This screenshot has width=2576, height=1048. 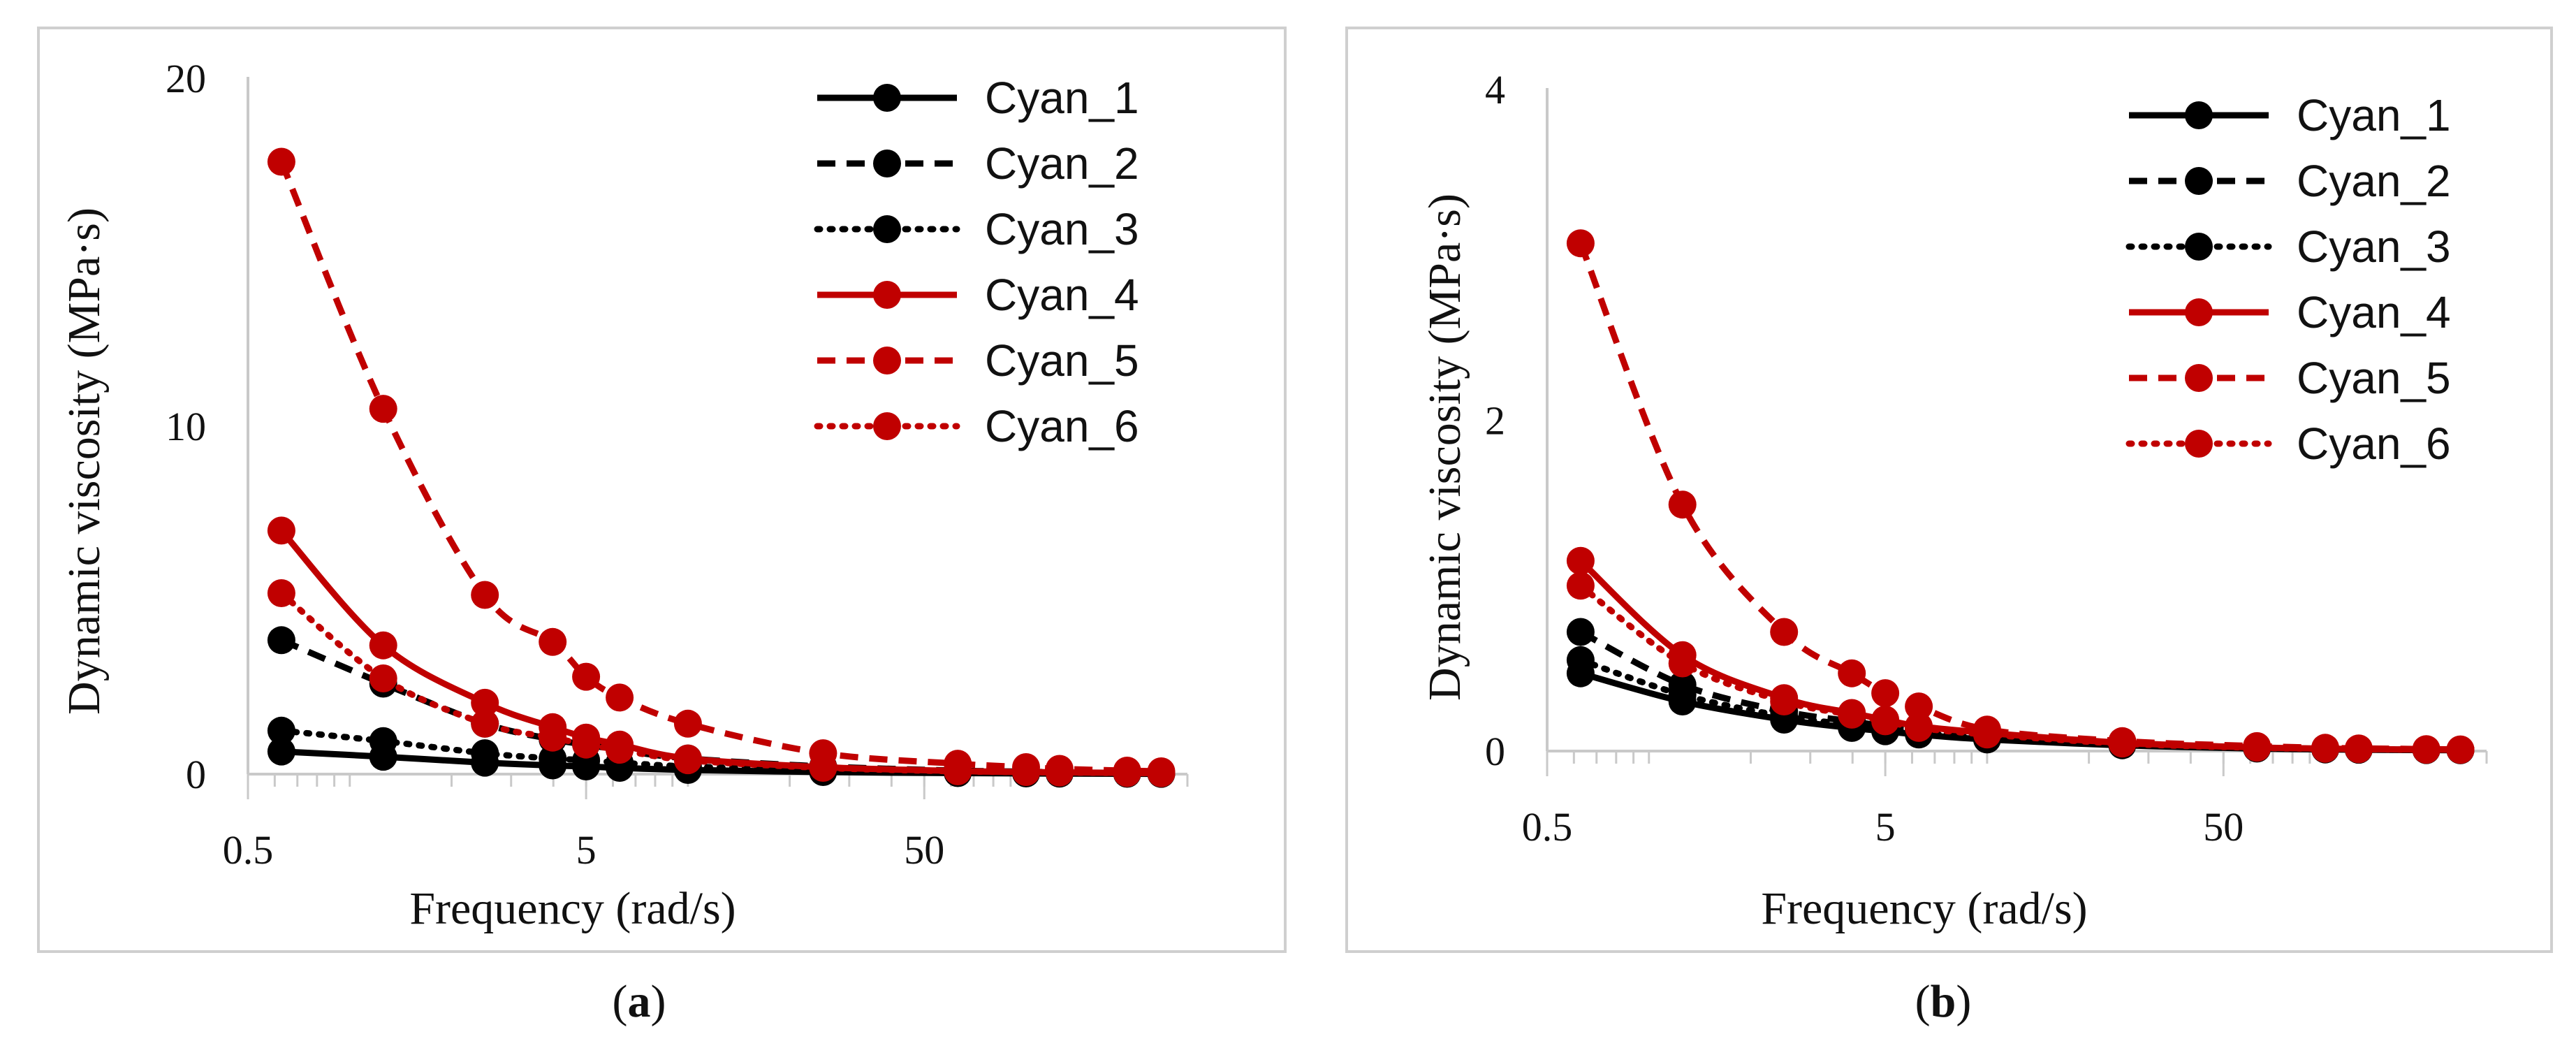 What do you see at coordinates (658, 1001) in the screenshot?
I see `panel-a-caption-close: )` at bounding box center [658, 1001].